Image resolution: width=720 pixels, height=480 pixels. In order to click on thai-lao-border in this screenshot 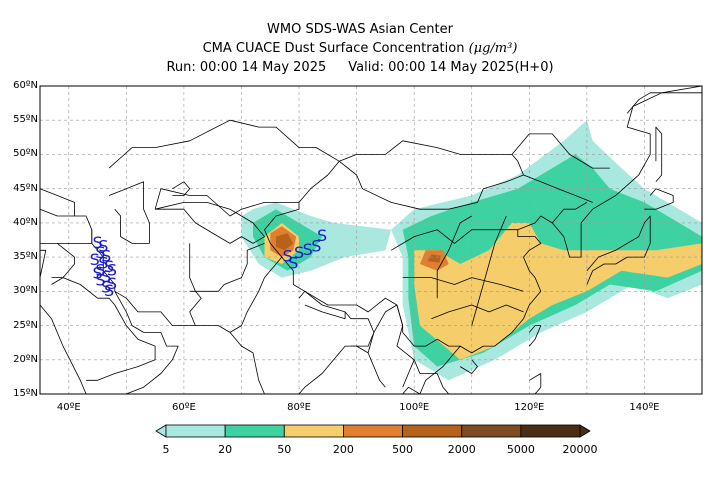, I will do `click(431, 377)`.